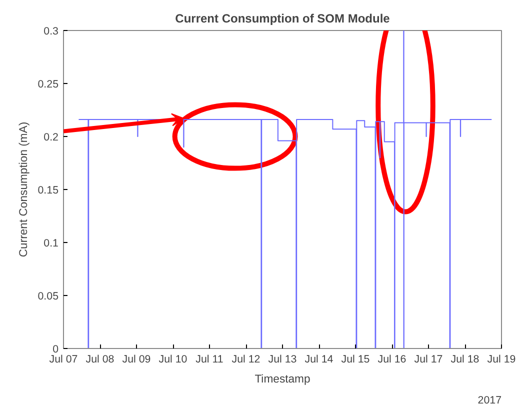  Describe the element at coordinates (51, 244) in the screenshot. I see `y-tick-label: 0.1` at that location.